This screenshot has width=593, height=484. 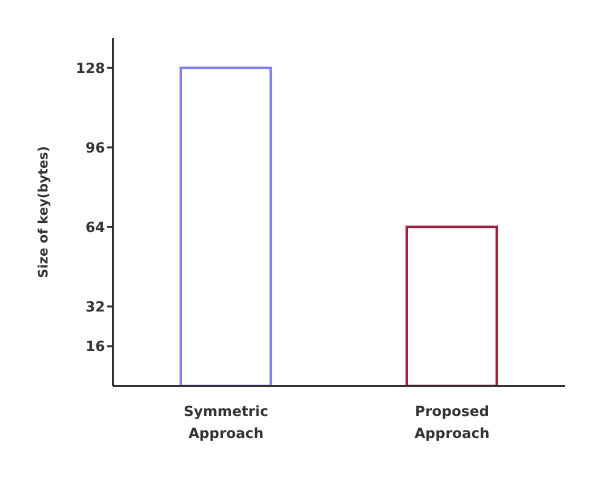 I want to click on y-tick-label: 96, so click(x=95, y=148).